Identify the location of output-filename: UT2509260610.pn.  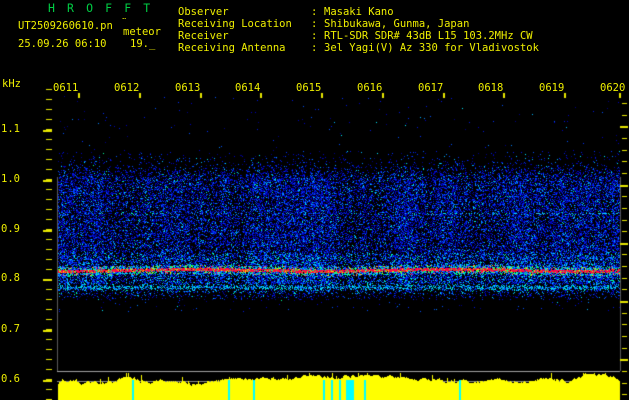
(65, 26).